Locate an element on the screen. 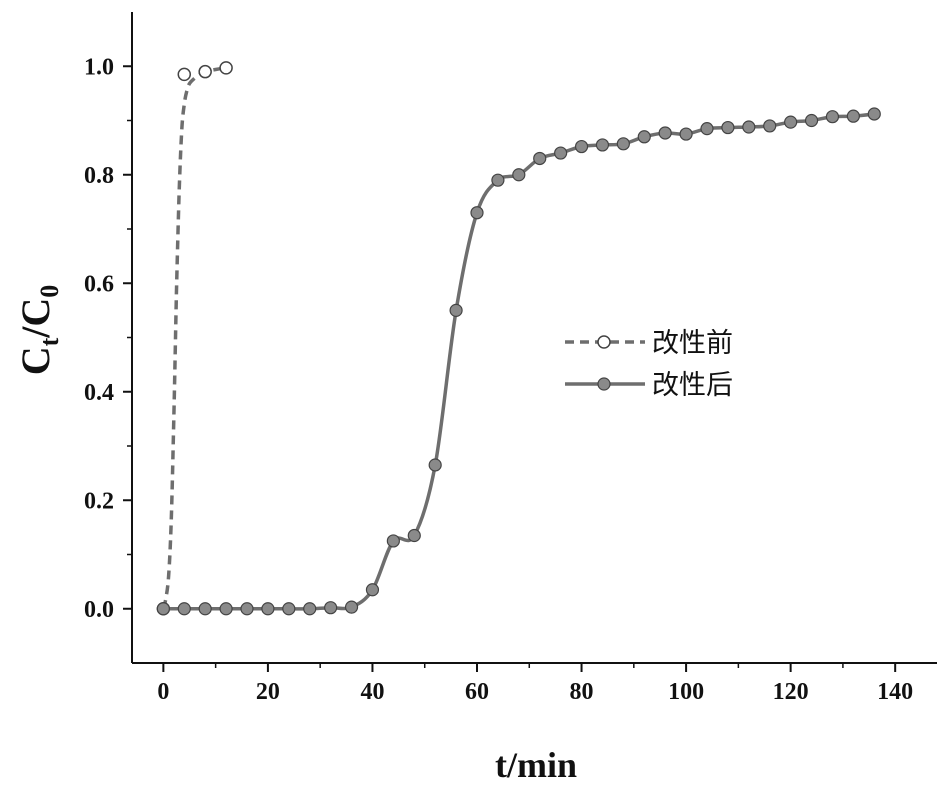 The height and width of the screenshot is (791, 952). legend-label-2: 改性后 is located at coordinates (692, 385).